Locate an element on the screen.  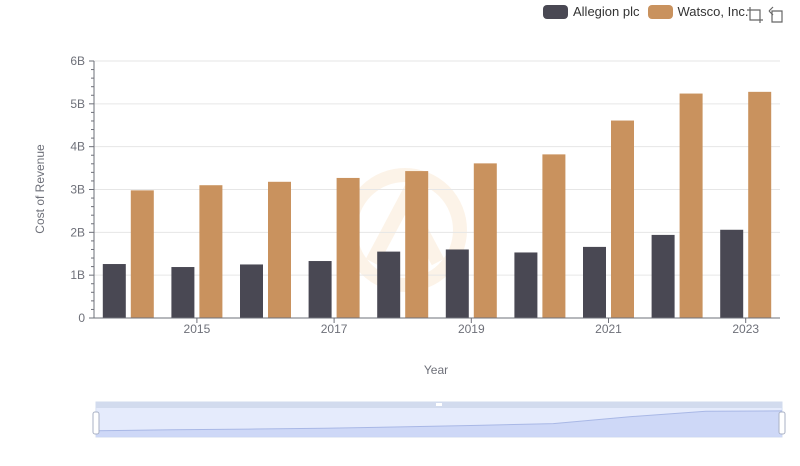
x-tick-label: 2019 is located at coordinates (471, 329).